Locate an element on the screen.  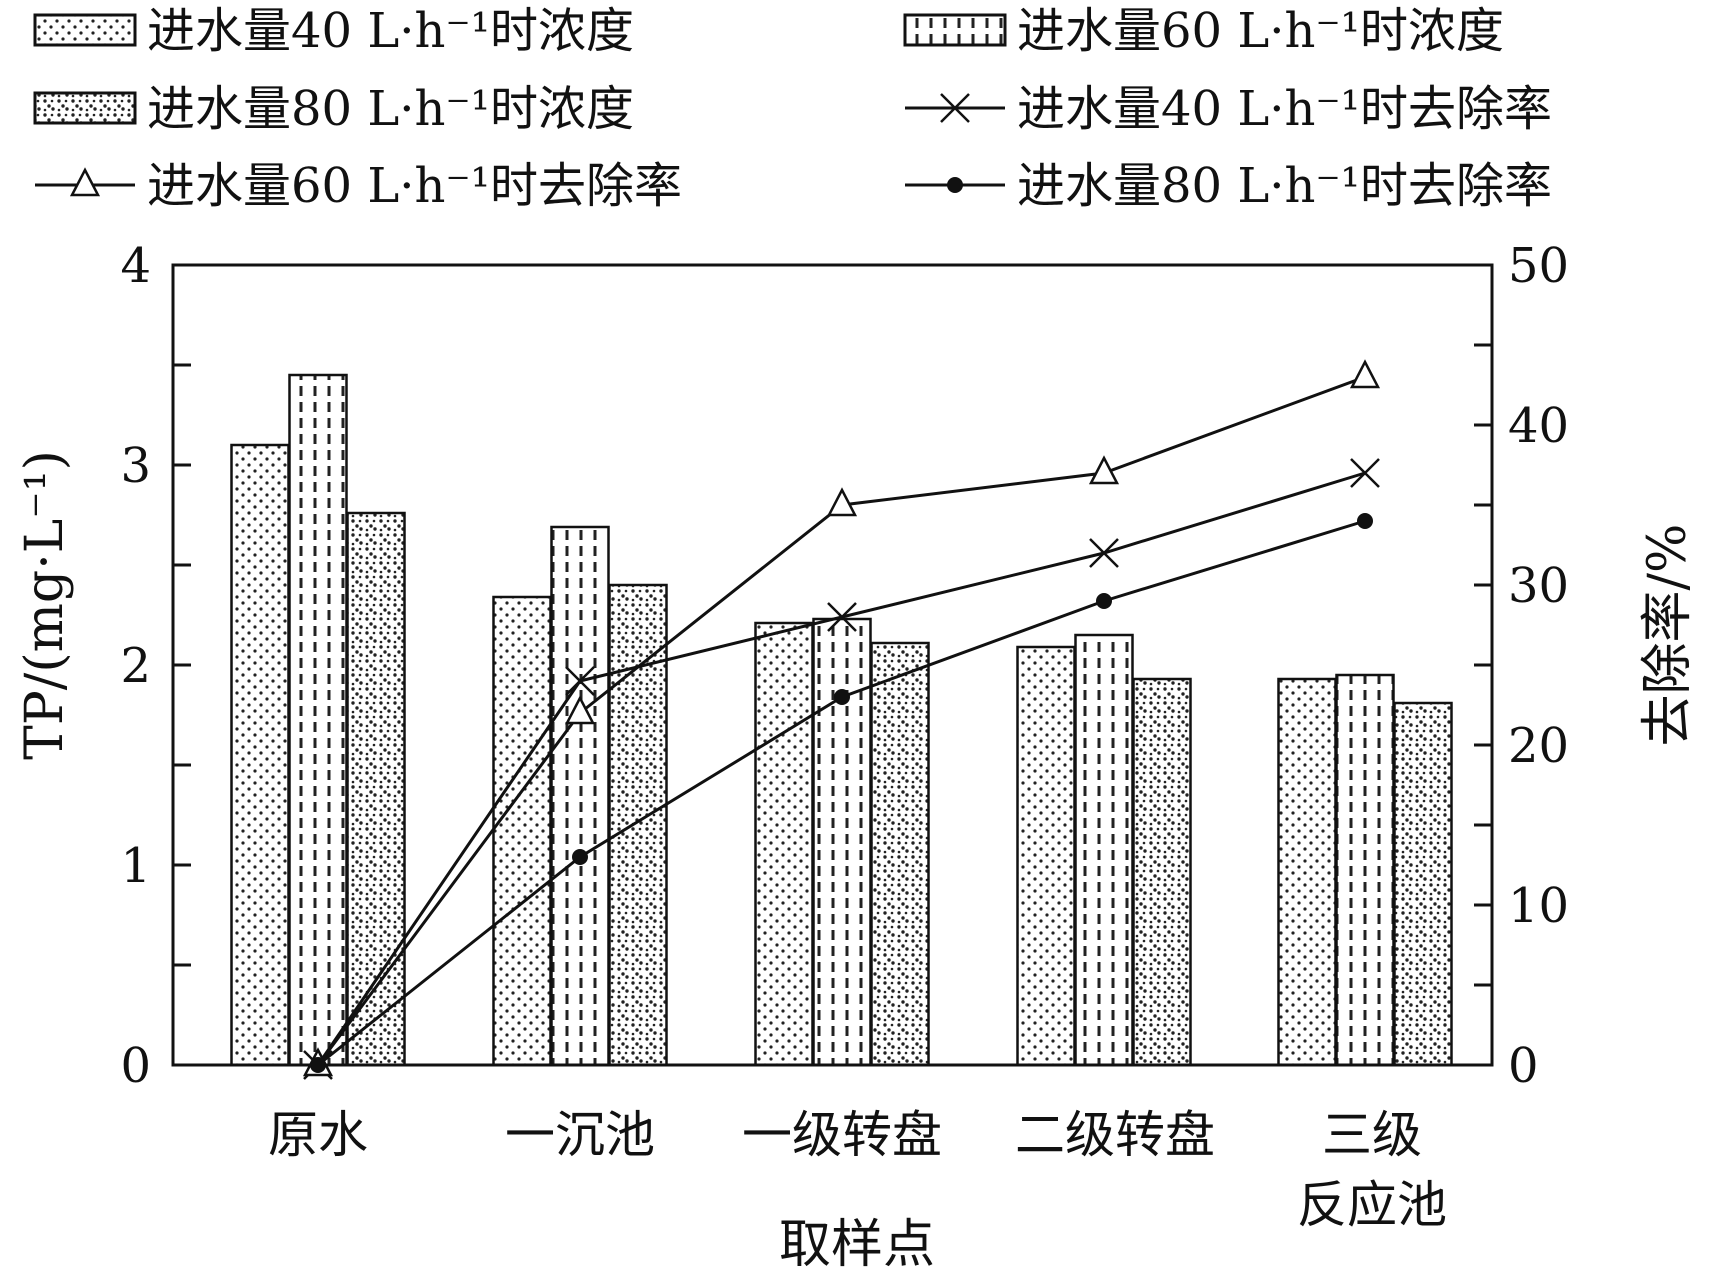
legend-item: 进水量40 L·h⁻¹时去除率 is located at coordinates (1228, 109).